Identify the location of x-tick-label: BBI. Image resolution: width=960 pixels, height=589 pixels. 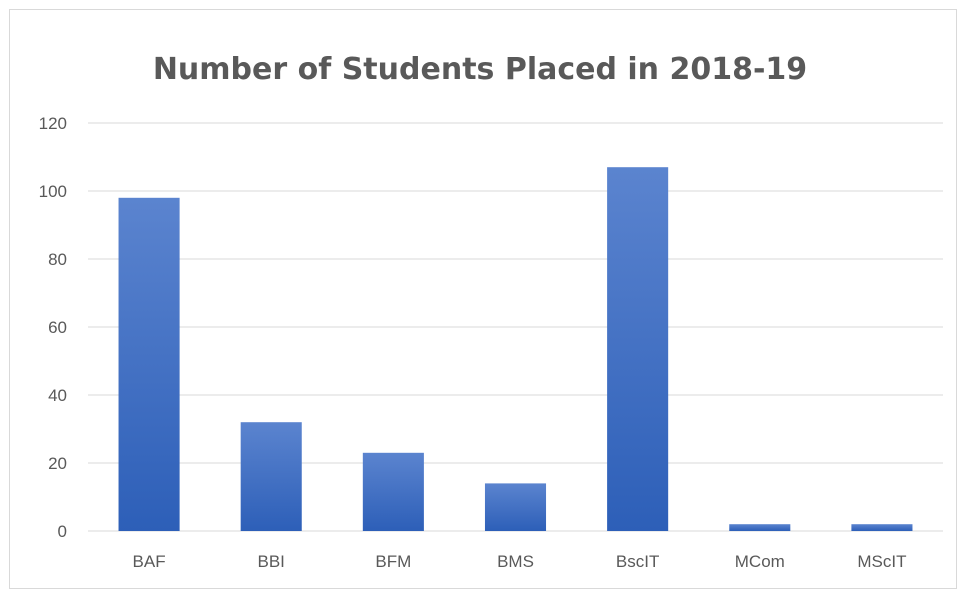
(271, 561).